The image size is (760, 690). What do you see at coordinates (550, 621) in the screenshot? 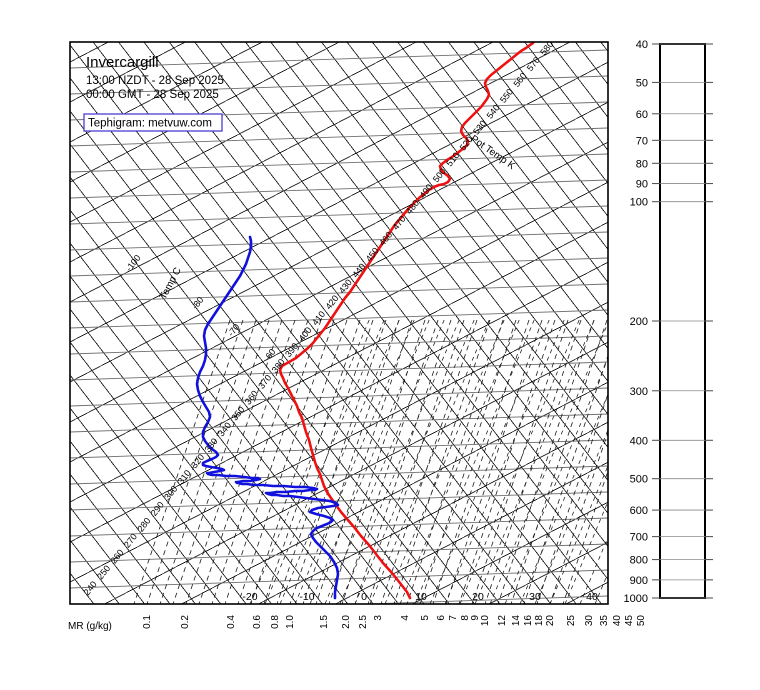
I see `mixing-ratio-tick-label: 20` at bounding box center [550, 621].